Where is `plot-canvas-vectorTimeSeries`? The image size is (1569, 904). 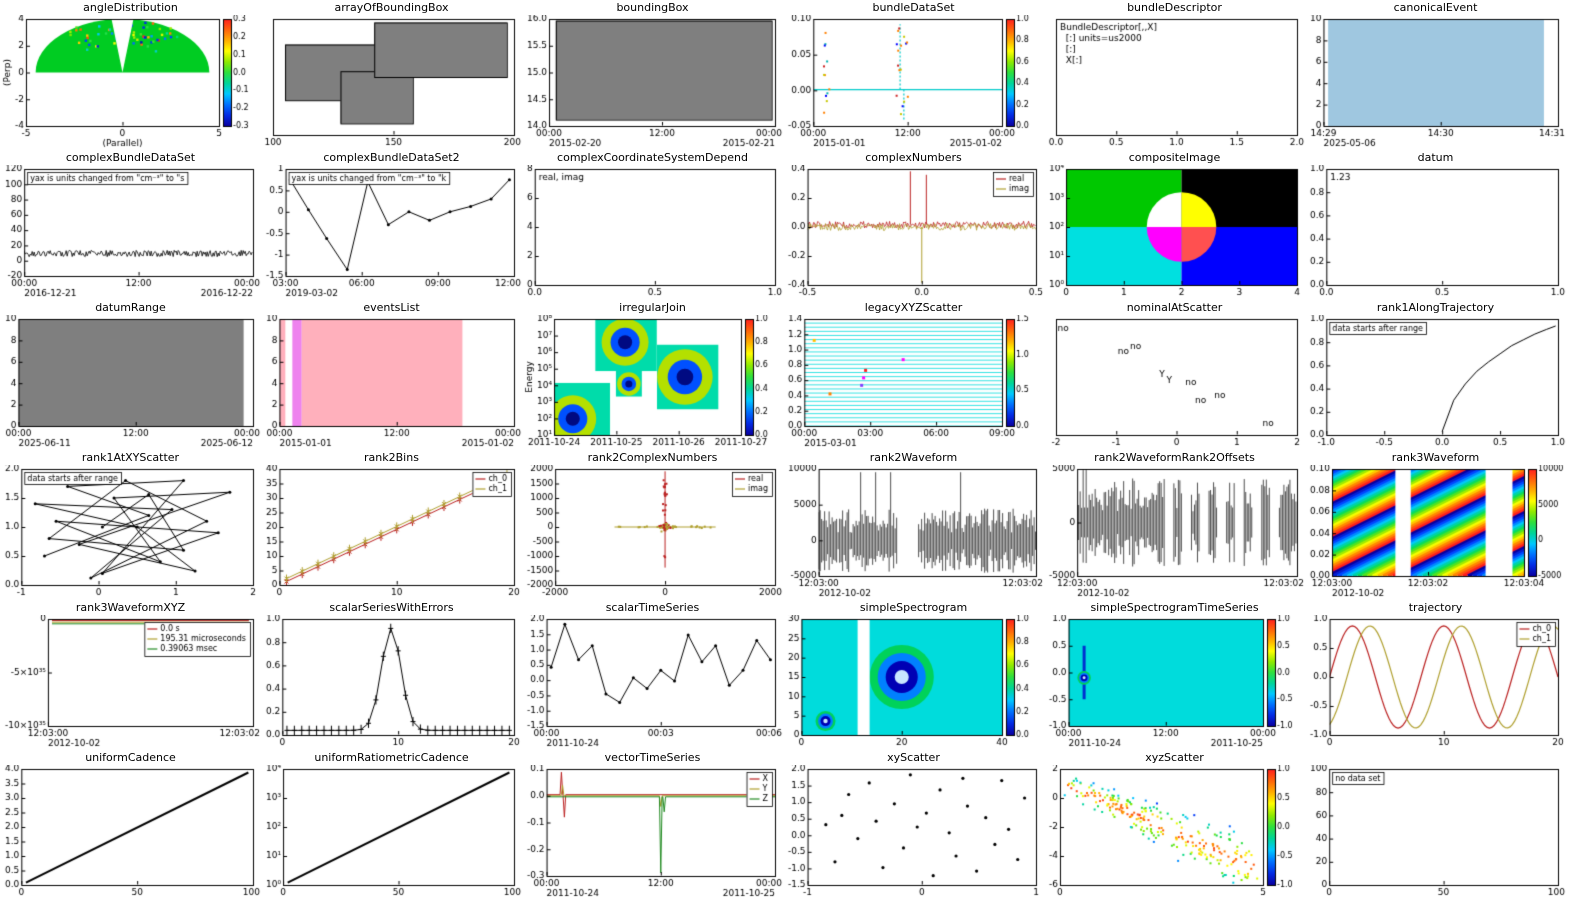
plot-canvas-vectorTimeSeries is located at coordinates (652, 832).